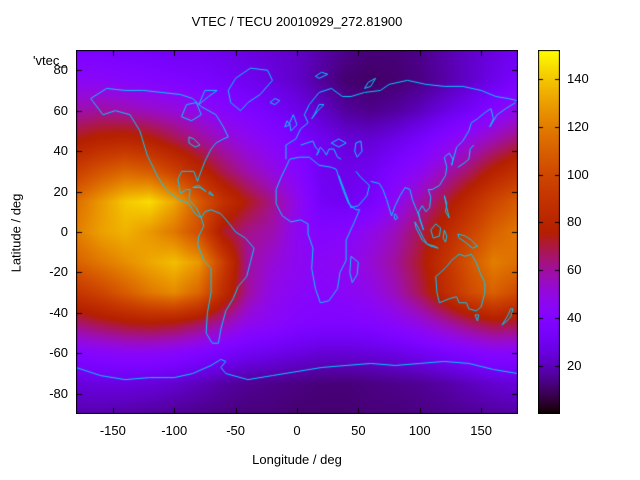  I want to click on y-tick-label: 40, so click(60, 151).